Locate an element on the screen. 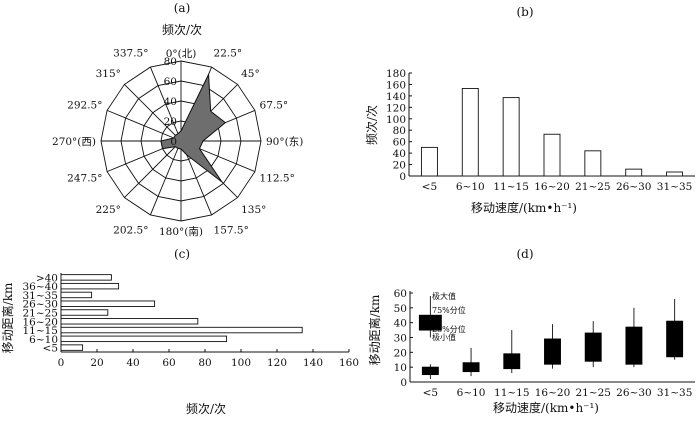  radar-direction-label: 90°(东) is located at coordinates (284, 141).